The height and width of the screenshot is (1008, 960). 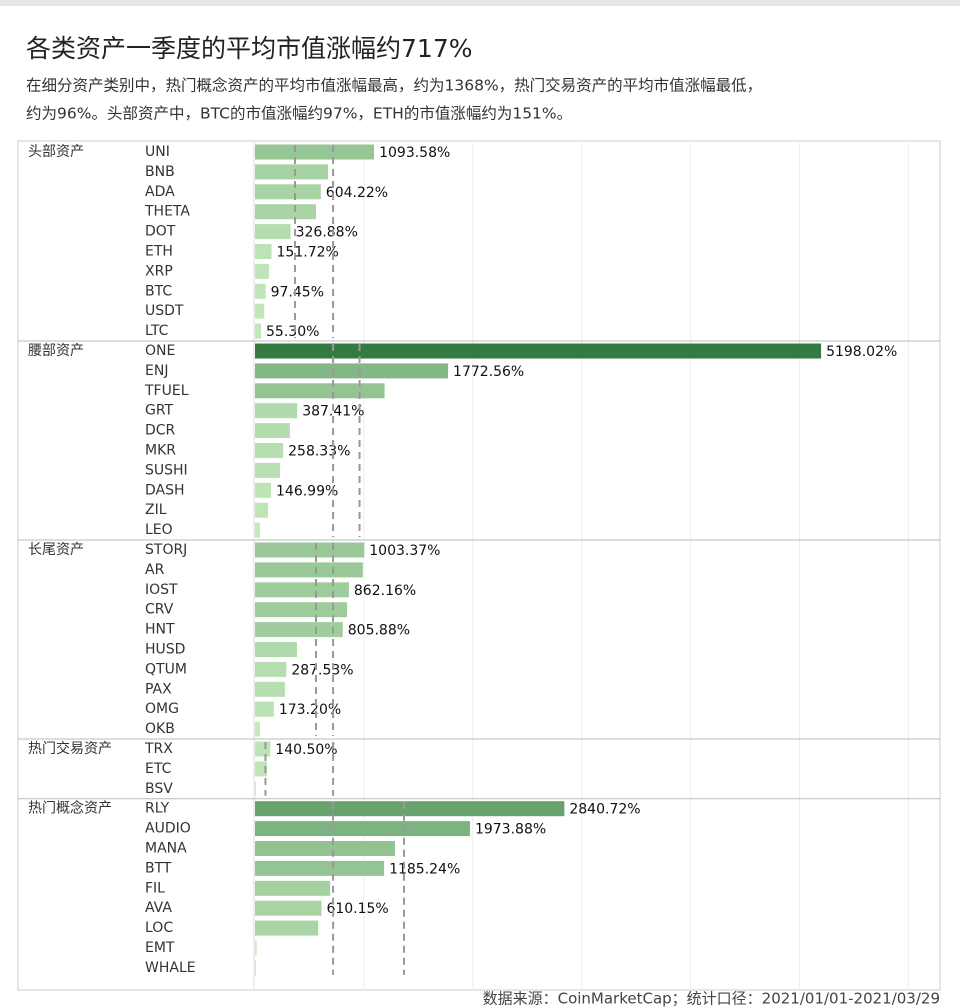 I want to click on category-label: OMG, so click(x=162, y=709).